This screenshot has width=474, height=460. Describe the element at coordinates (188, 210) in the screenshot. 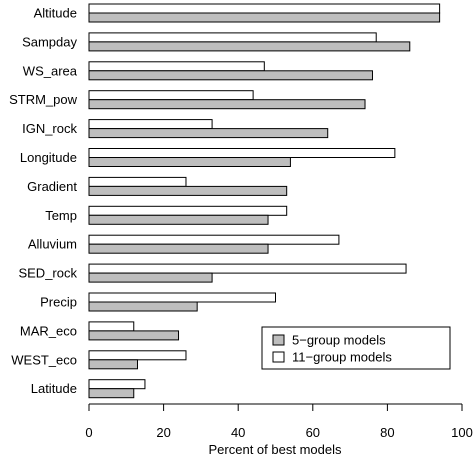

I see `bar-temp-upper` at that location.